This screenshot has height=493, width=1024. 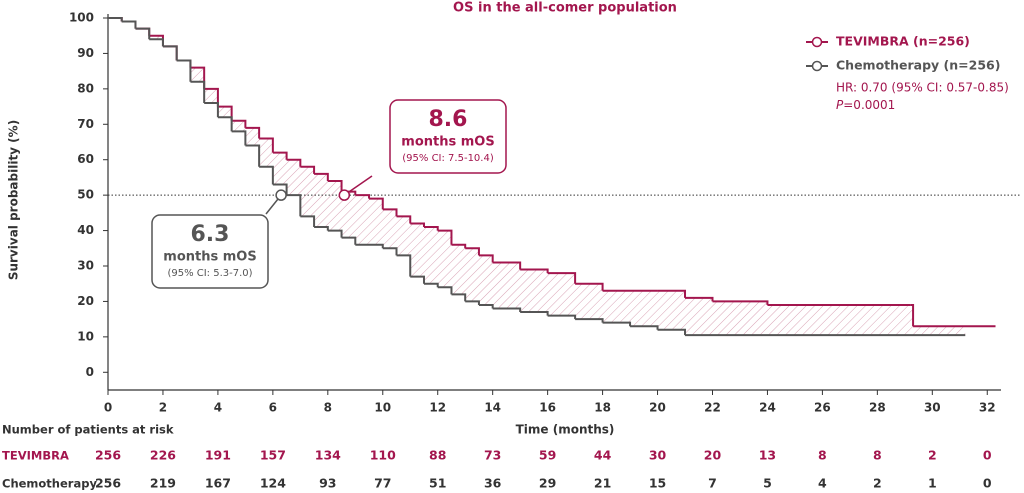 I want to click on risk-count: 88, so click(x=437, y=455).